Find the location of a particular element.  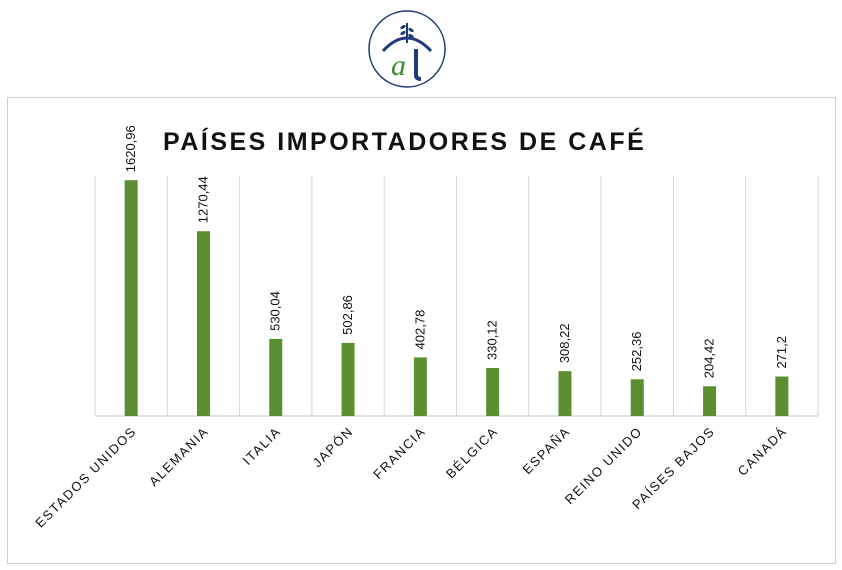

svg-text: a is located at coordinates (398, 65).